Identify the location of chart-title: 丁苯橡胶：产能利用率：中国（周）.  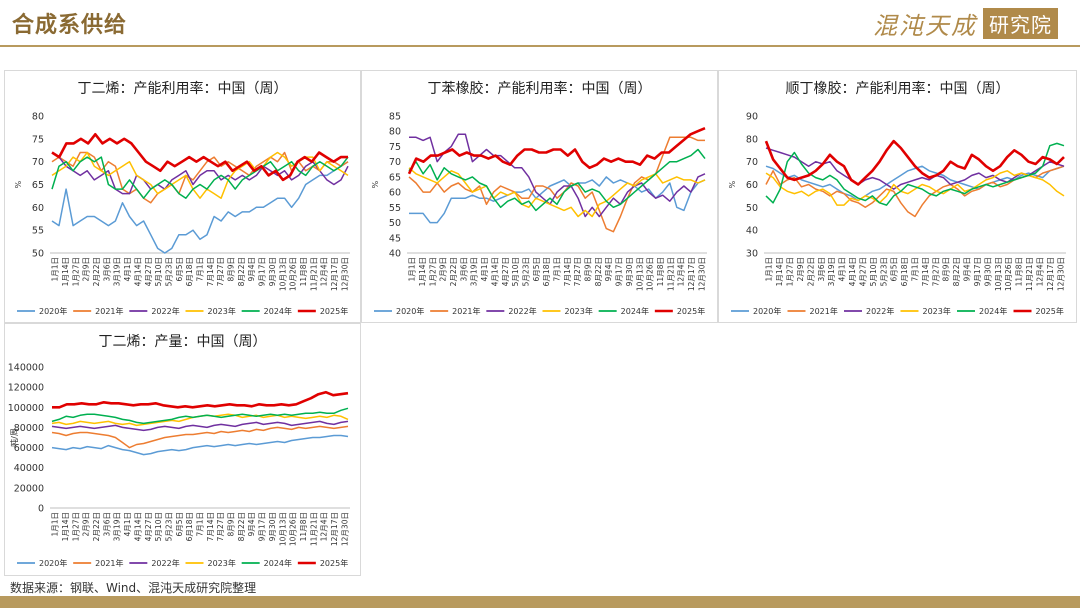
(540, 88).